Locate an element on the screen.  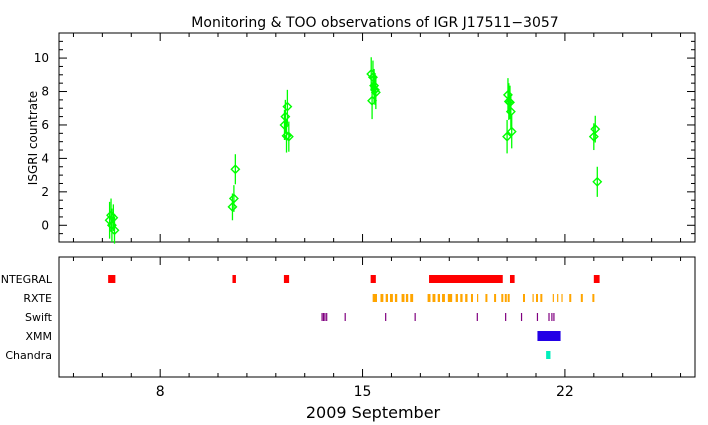
row-label: INTEGRAL is located at coordinates (26, 279).